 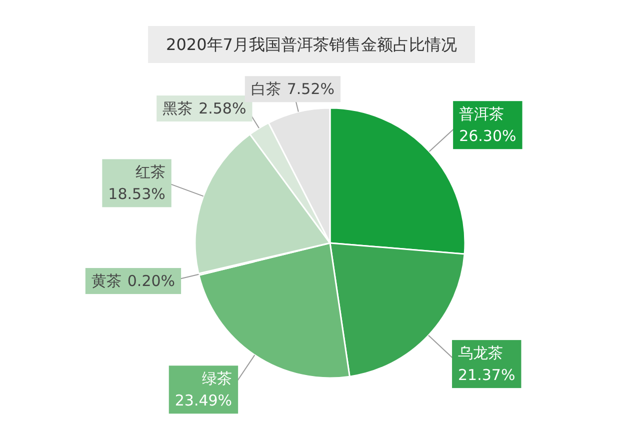 What do you see at coordinates (265, 89) in the screenshot?
I see `slice-label: 白茶` at bounding box center [265, 89].